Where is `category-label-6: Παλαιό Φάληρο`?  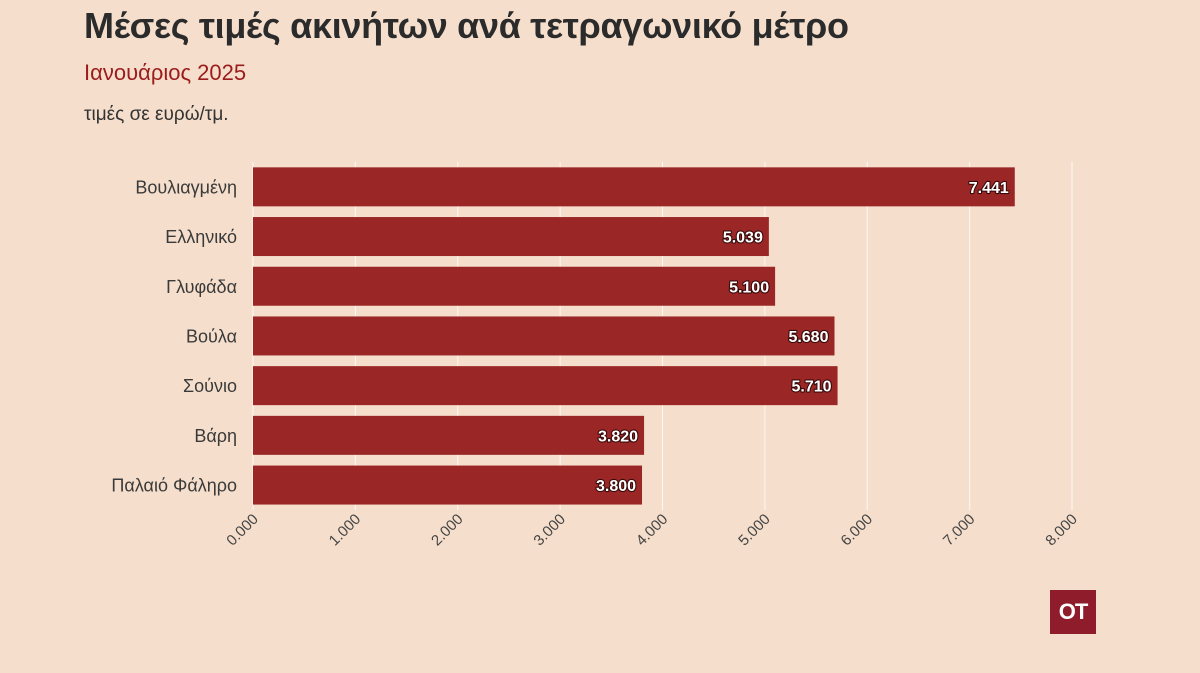 category-label-6: Παλαιό Φάληρο is located at coordinates (174, 486).